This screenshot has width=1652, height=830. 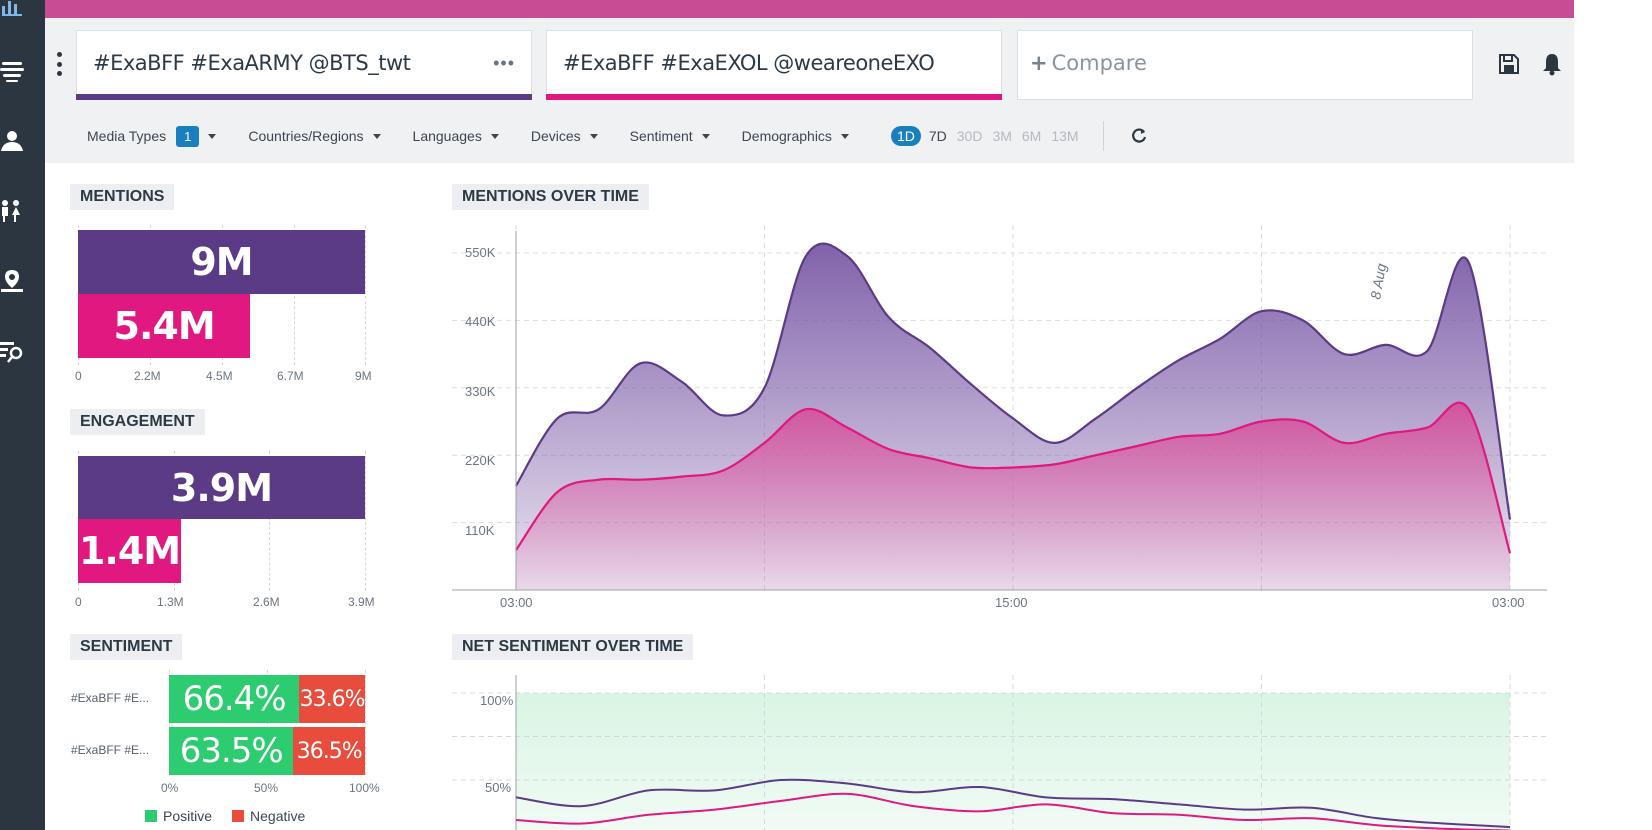 I want to click on x-tick: 4.5M, so click(x=219, y=376).